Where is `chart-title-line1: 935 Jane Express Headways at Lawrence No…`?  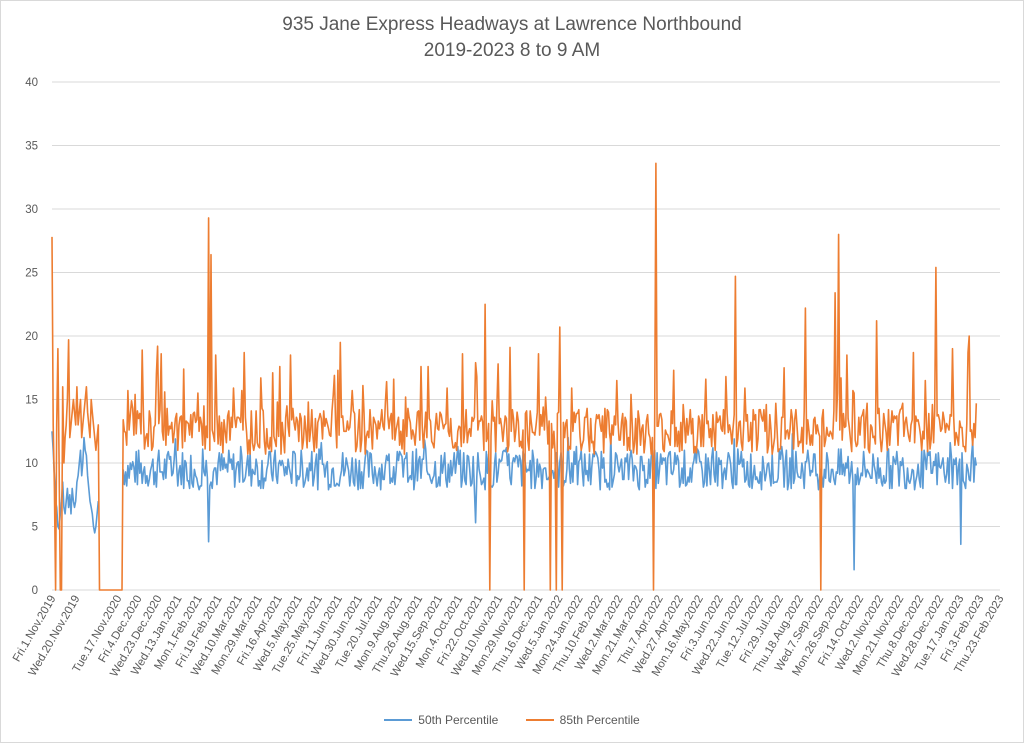
chart-title-line1: 935 Jane Express Headways at Lawrence No… is located at coordinates (512, 24).